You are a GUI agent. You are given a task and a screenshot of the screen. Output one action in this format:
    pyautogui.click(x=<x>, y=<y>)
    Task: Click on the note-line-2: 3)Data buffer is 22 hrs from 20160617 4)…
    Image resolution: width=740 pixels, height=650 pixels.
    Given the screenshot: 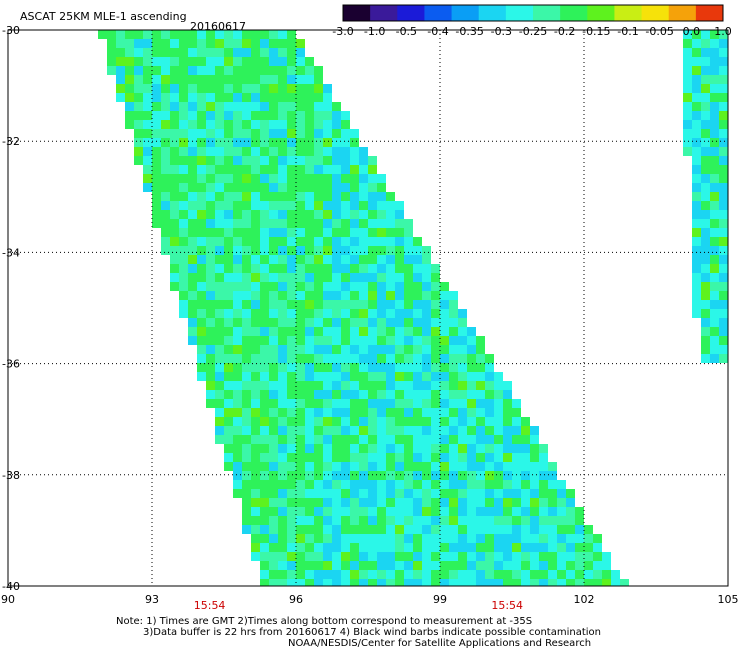 What is the action you would take?
    pyautogui.click(x=372, y=632)
    